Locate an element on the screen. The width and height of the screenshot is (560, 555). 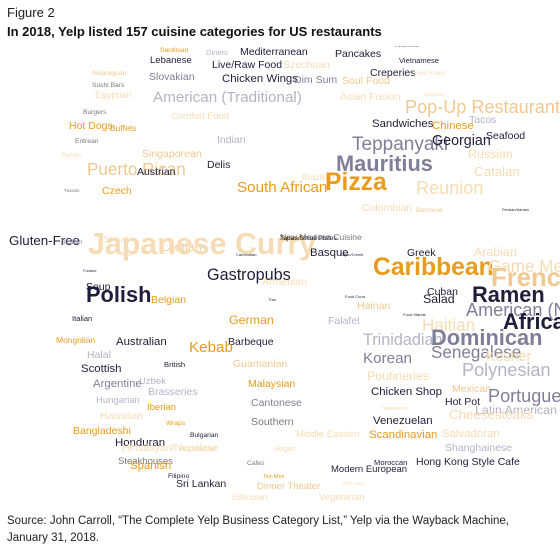
word-caribbean: Caribbean is located at coordinates (433, 267).